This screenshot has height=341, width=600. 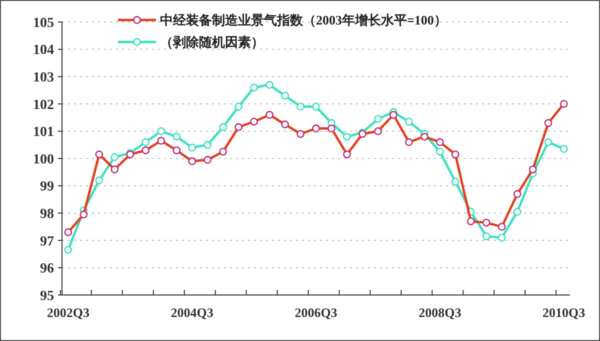 What do you see at coordinates (43, 50) in the screenshot?
I see `y-tick-label: 104` at bounding box center [43, 50].